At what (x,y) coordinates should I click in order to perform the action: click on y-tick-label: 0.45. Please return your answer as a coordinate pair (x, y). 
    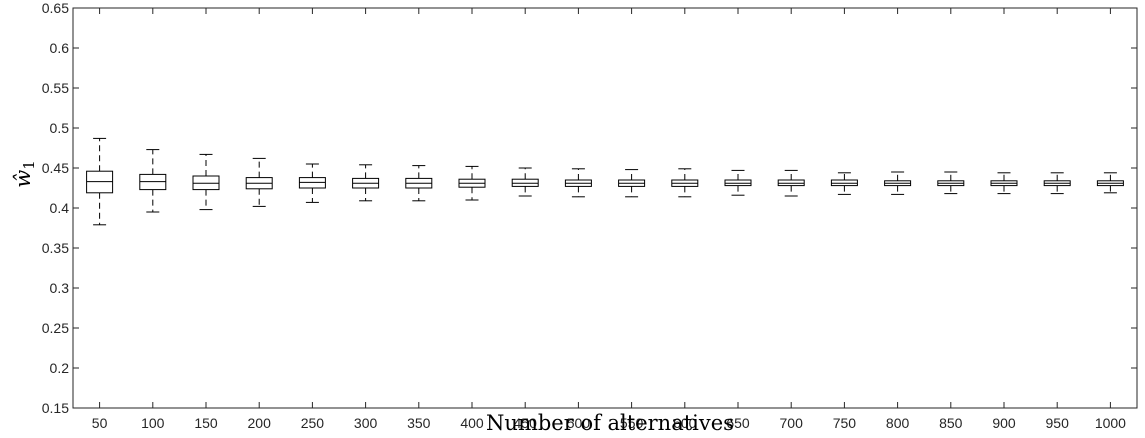
    Looking at the image, I should click on (55, 168).